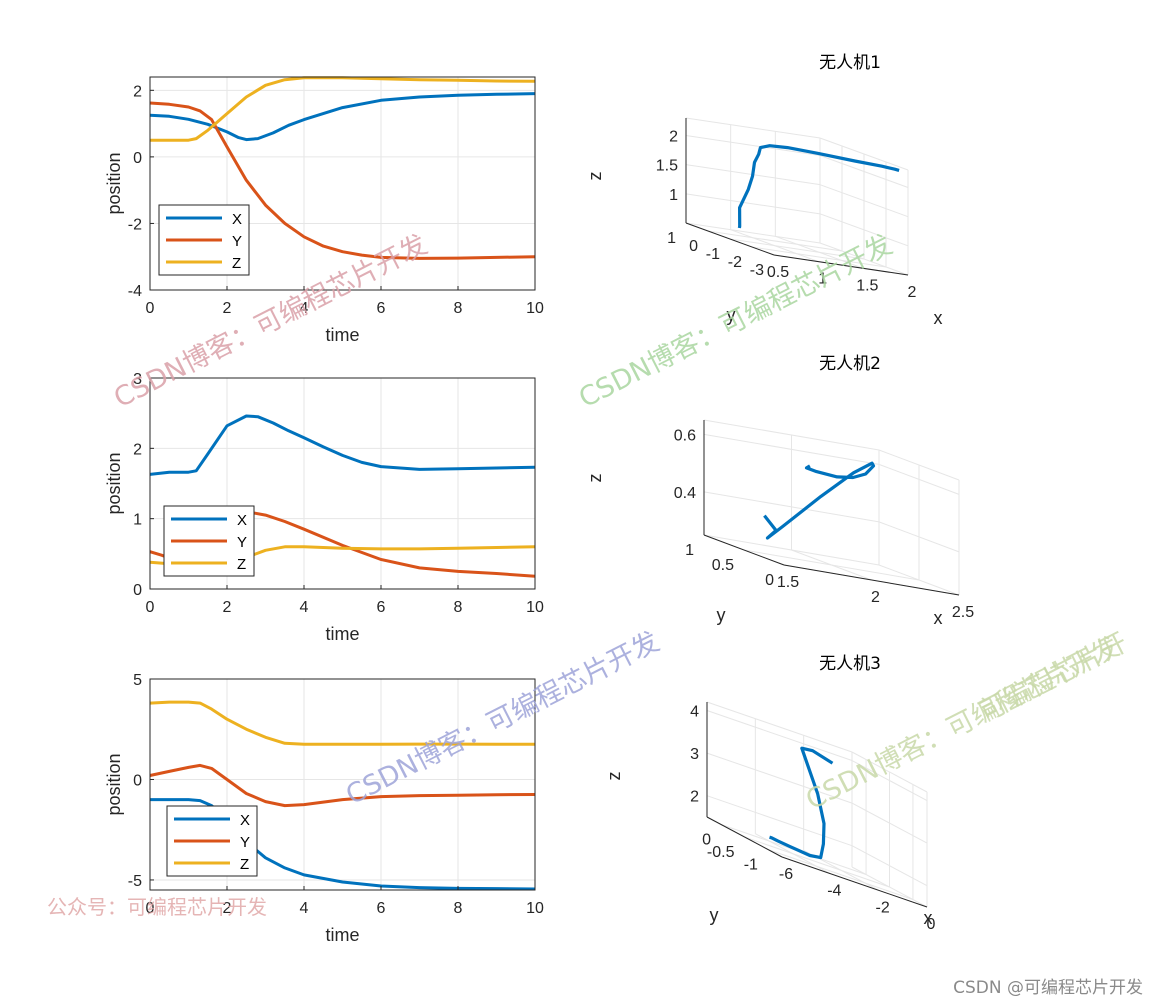 The image size is (1151, 1004). I want to click on plot-title: 无人机2, so click(850, 364).